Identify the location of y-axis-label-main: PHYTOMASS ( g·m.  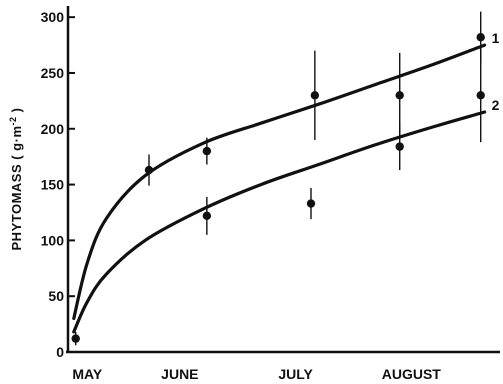
(16, 187).